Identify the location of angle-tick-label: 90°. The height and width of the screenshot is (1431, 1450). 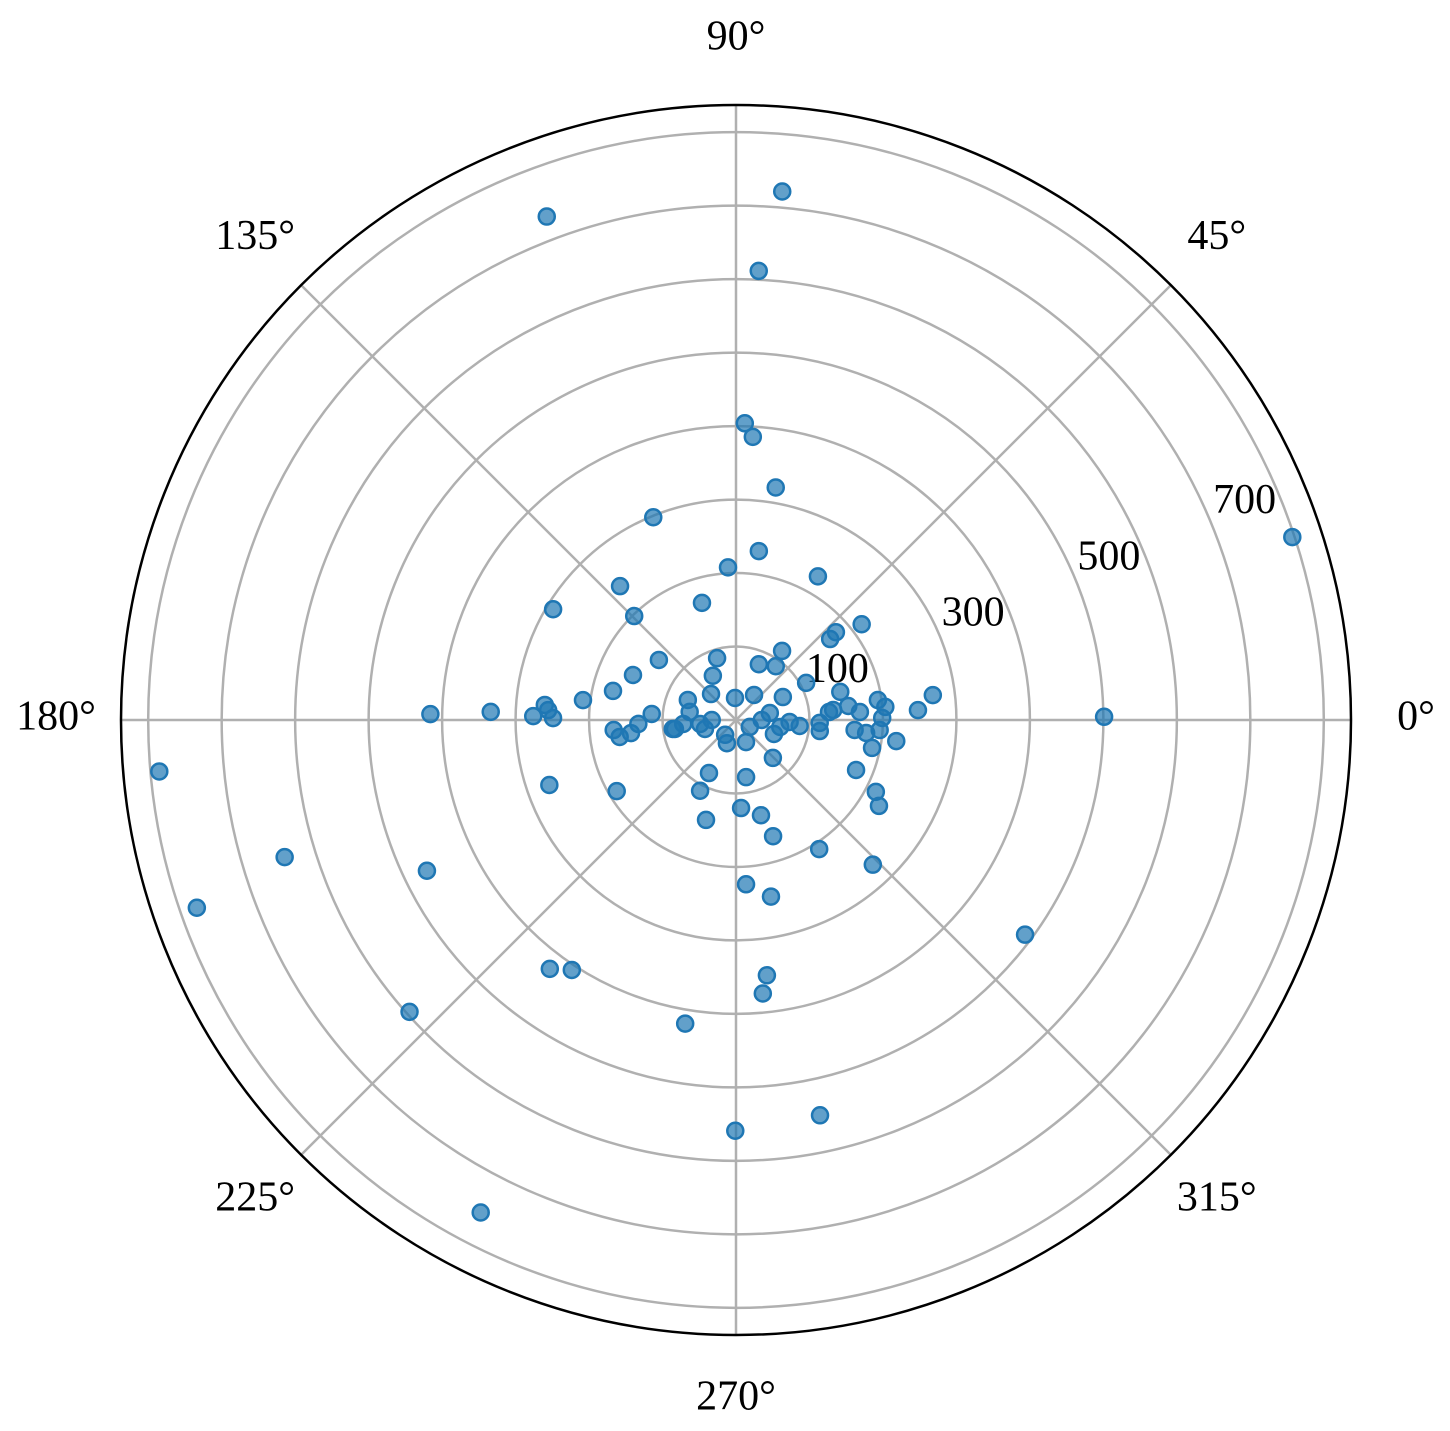
(736, 37).